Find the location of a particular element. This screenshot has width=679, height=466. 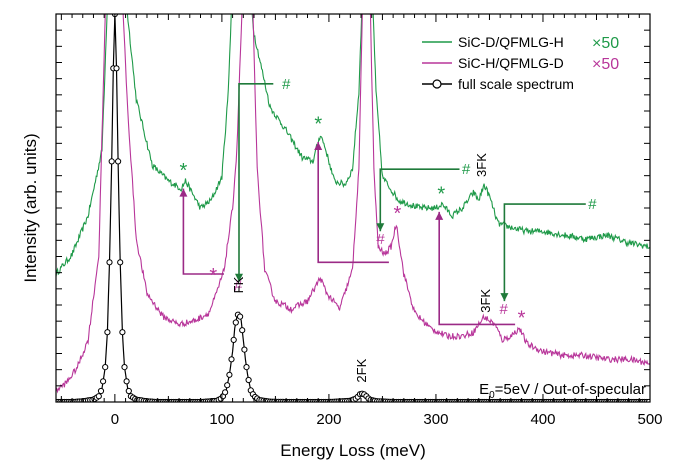

magenta-arrow-2-line is located at coordinates (477, 268).